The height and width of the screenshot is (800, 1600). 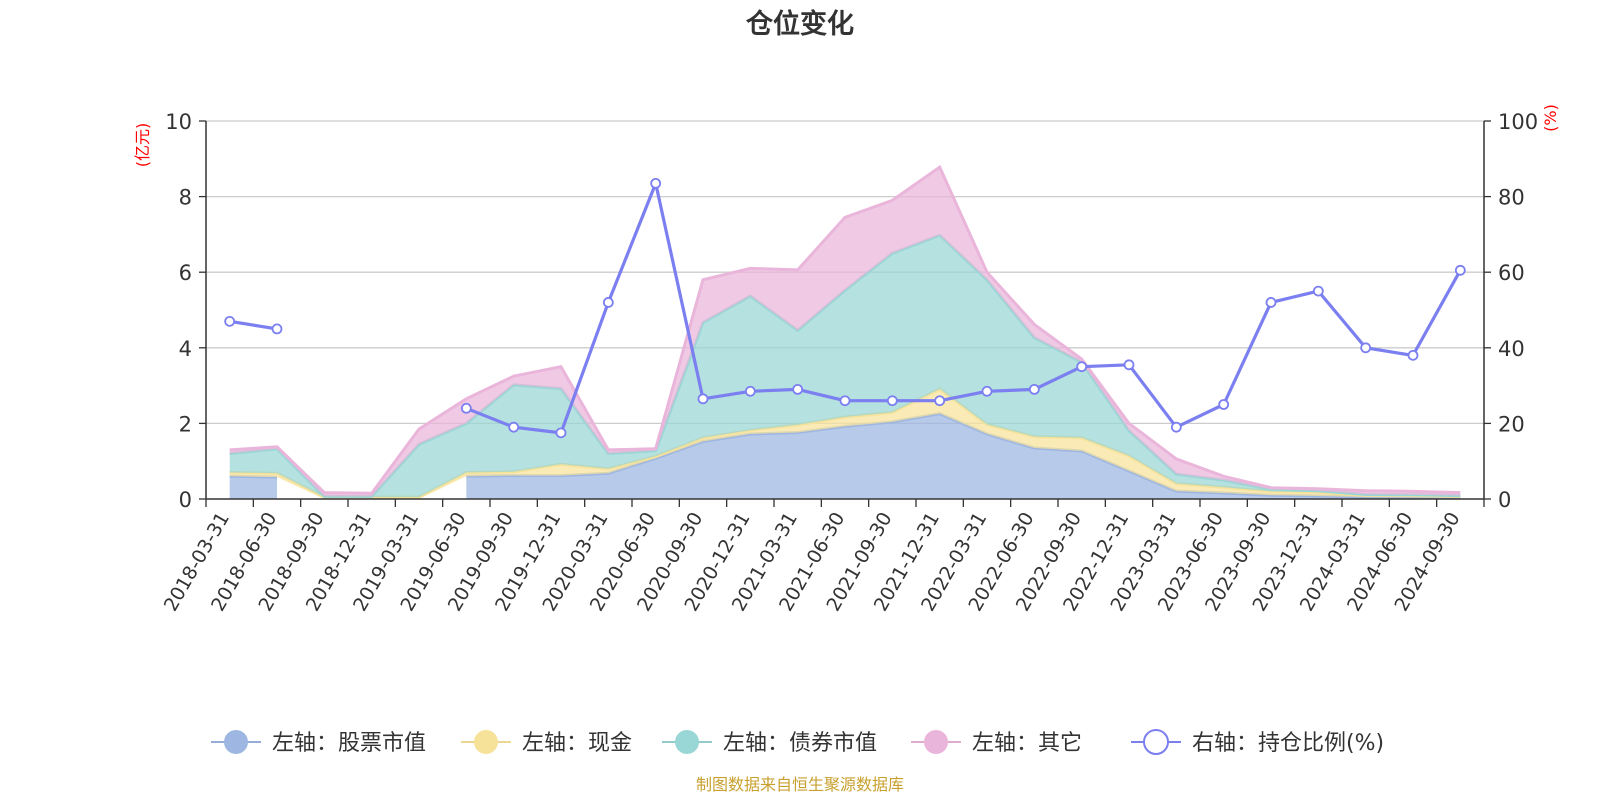 What do you see at coordinates (800, 784) in the screenshot?
I see `source-note: 制图数据来自恒生聚源数据库` at bounding box center [800, 784].